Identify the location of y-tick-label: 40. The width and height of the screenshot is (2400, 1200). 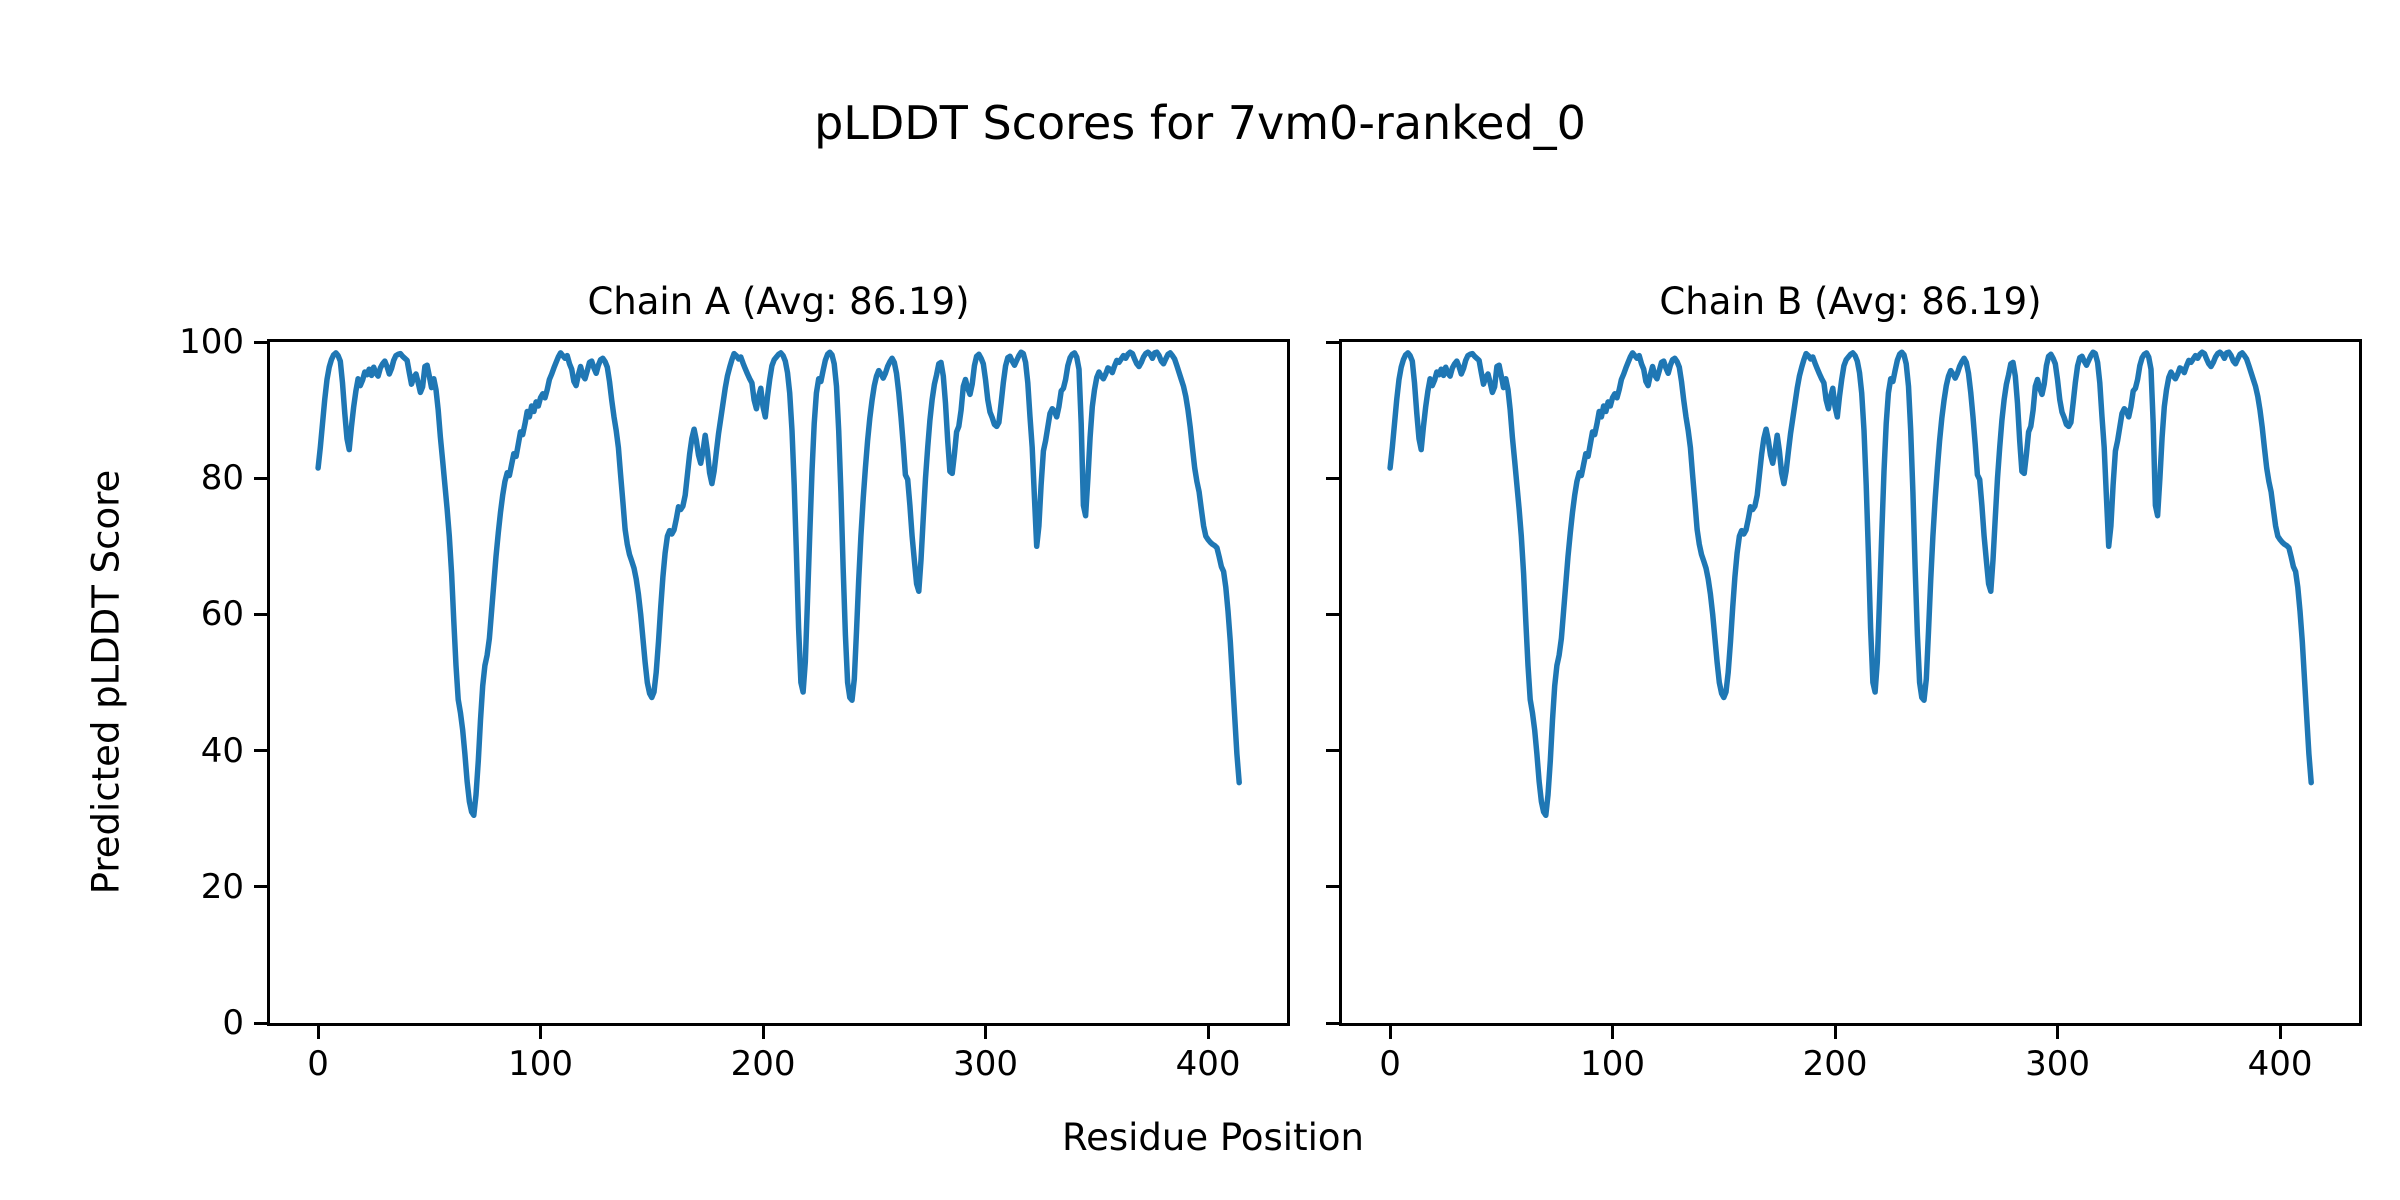
(222, 750).